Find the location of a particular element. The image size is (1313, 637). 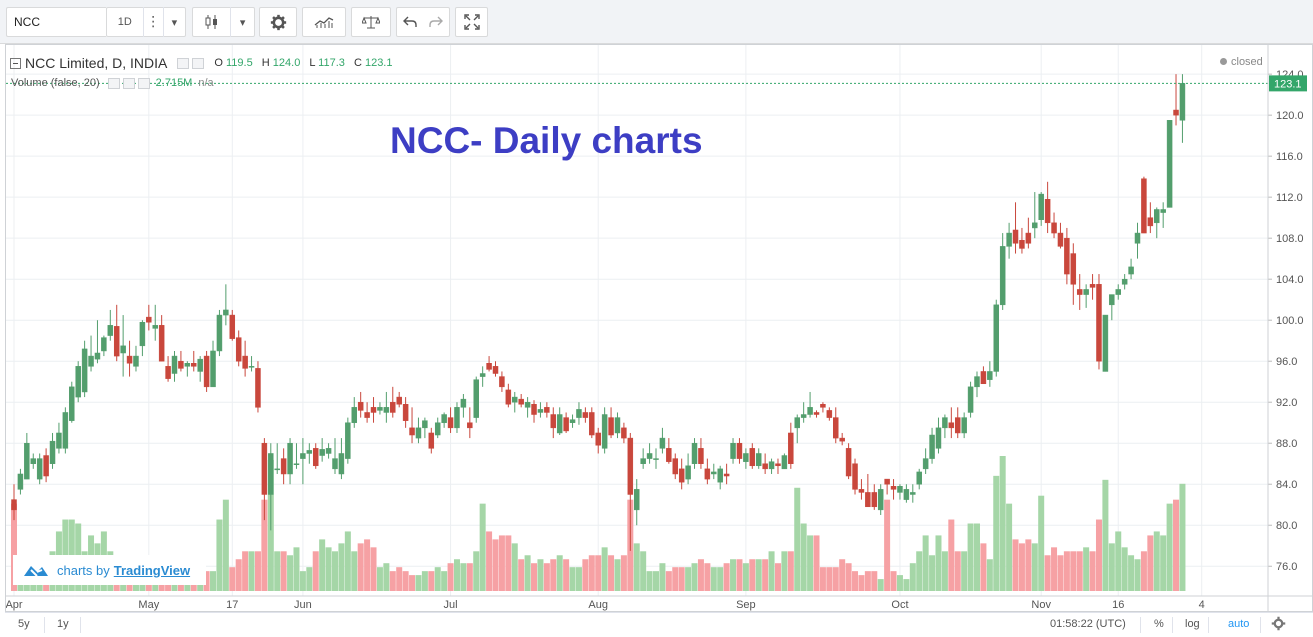

tradingview-branding: charts by TradingView is located at coordinates (109, 570).